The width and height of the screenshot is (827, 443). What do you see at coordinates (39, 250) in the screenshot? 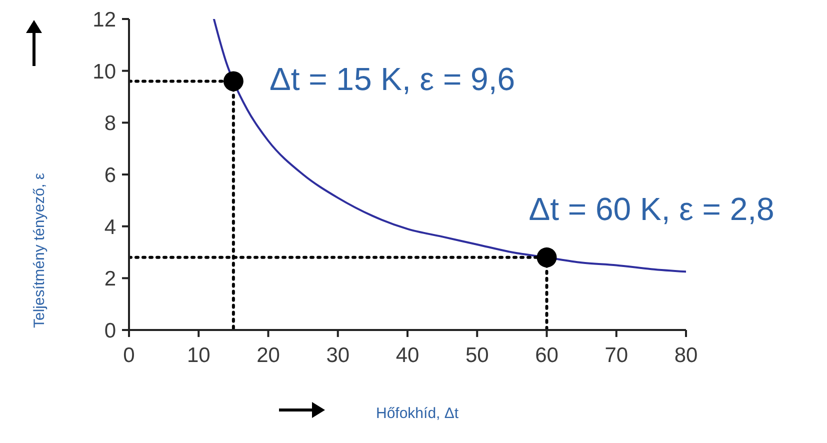
I see `y-axis-title: Teljesítmény tényező, ε` at bounding box center [39, 250].